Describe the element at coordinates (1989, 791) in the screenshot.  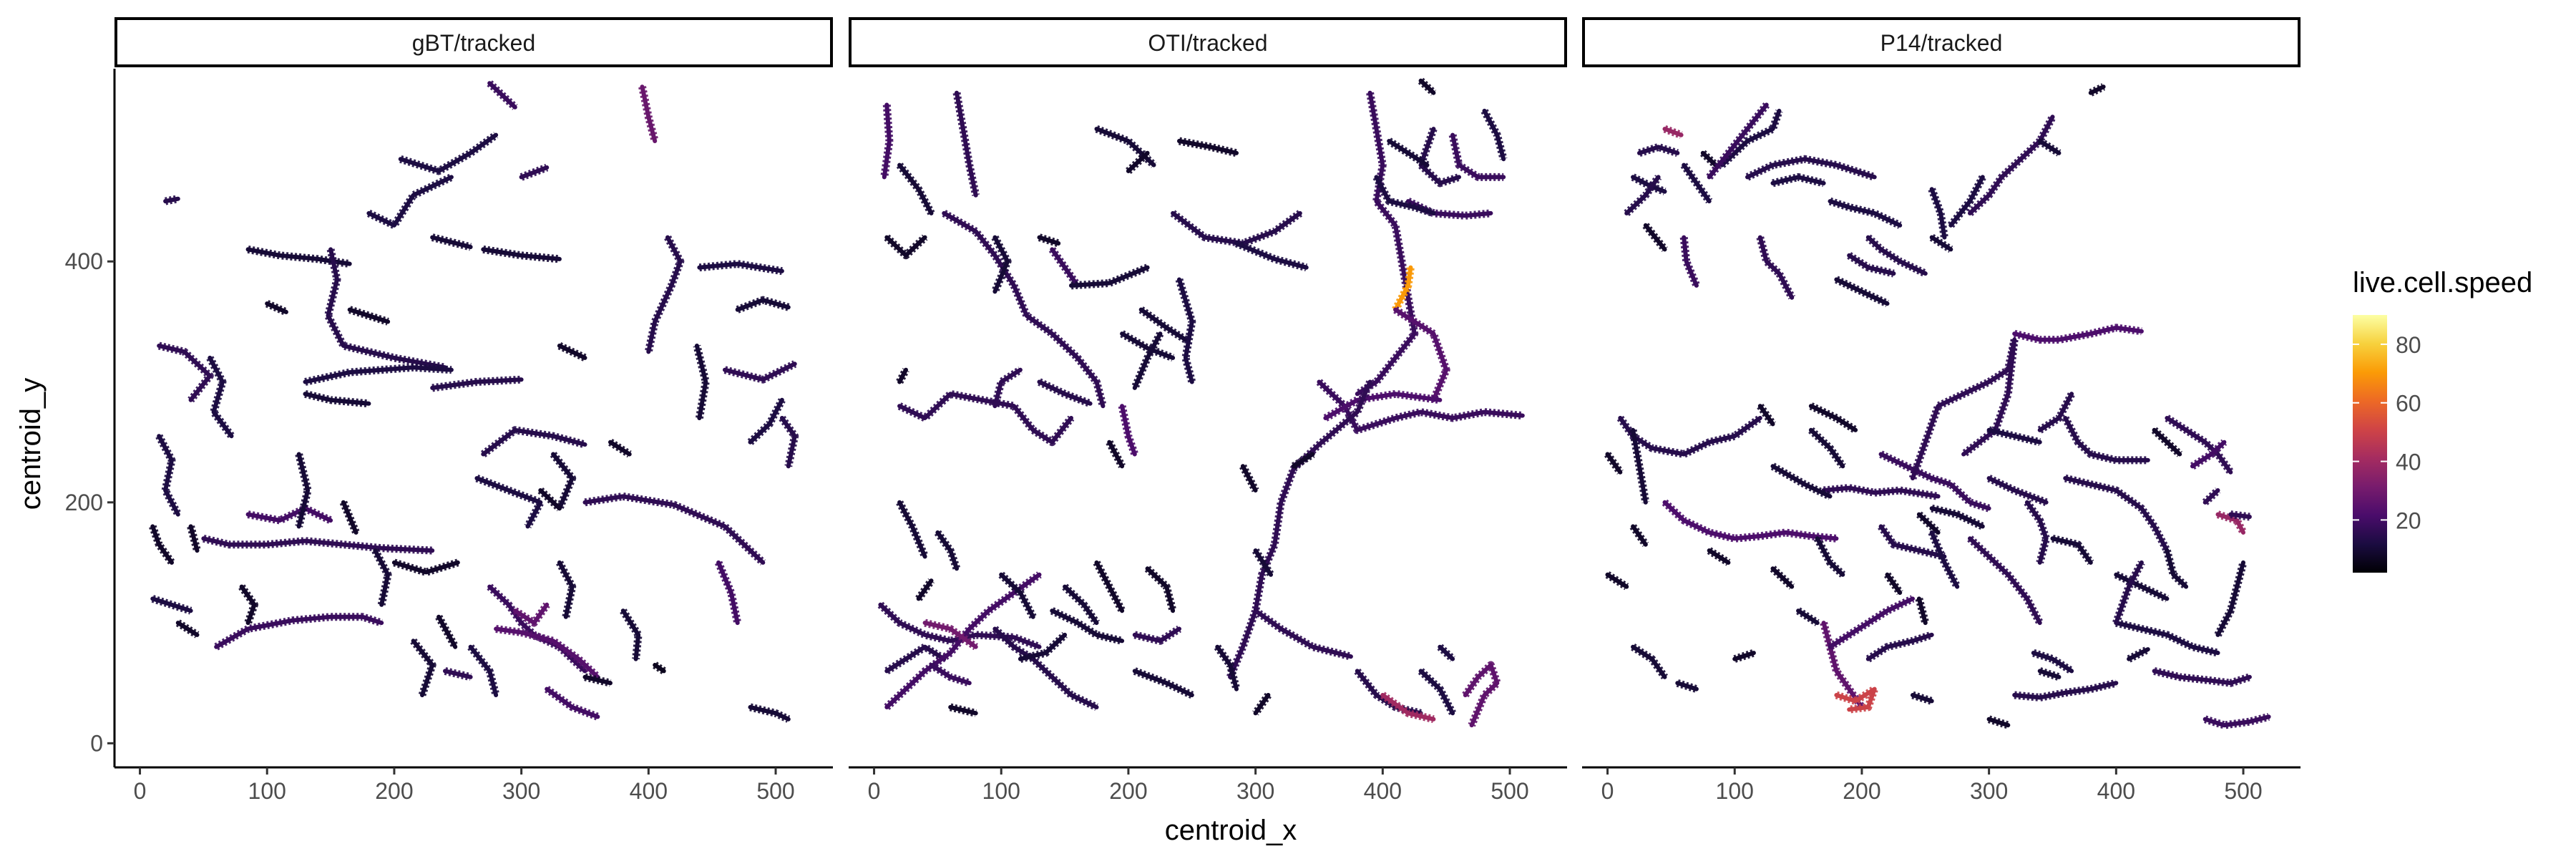
I see `x-tick-label: 300` at that location.